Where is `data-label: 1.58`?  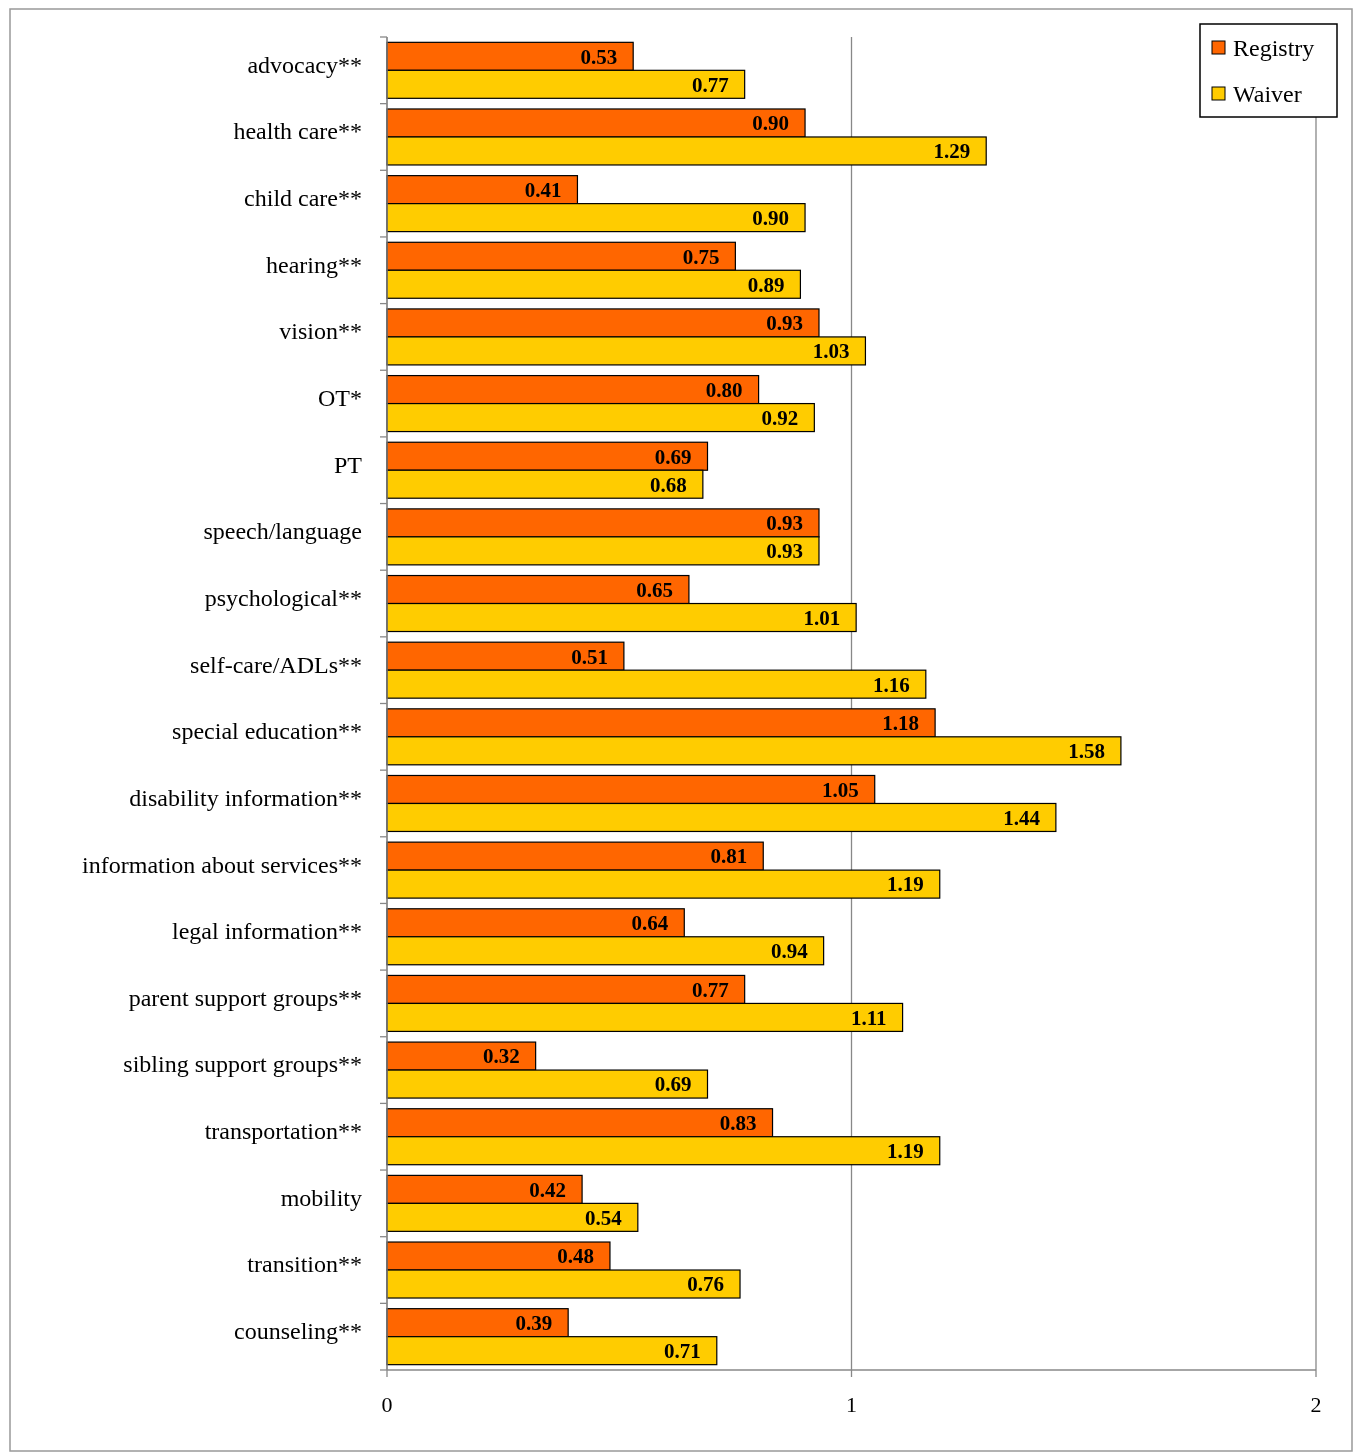 data-label: 1.58 is located at coordinates (1086, 751).